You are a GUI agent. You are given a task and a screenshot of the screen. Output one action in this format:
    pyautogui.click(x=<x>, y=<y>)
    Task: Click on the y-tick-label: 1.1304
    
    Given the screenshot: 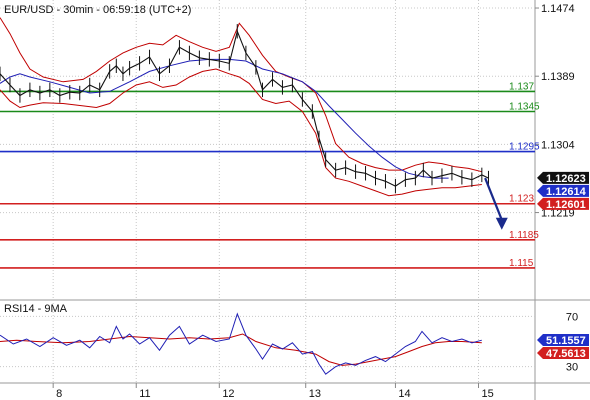 What is the action you would take?
    pyautogui.click(x=558, y=145)
    